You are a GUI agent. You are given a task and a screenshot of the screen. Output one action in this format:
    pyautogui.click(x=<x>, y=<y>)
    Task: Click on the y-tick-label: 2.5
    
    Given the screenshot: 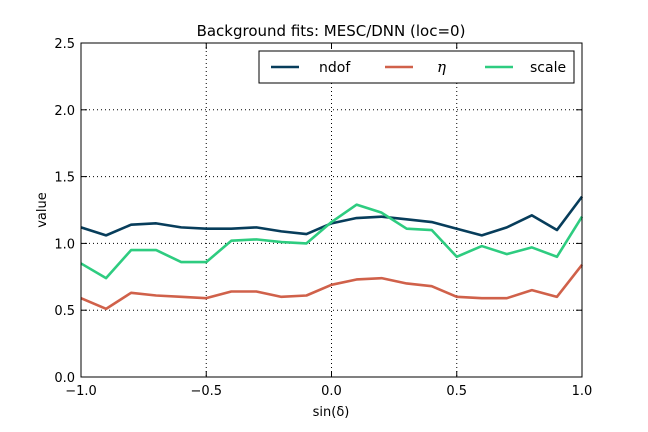 What is the action you would take?
    pyautogui.click(x=64, y=44)
    